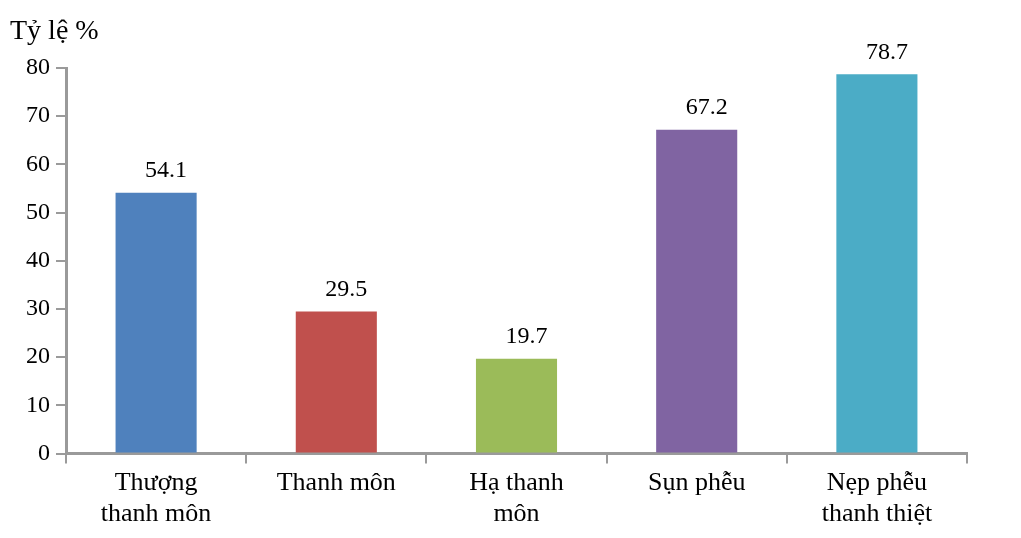  What do you see at coordinates (526, 334) in the screenshot?
I see `data-label: 19.7` at bounding box center [526, 334].